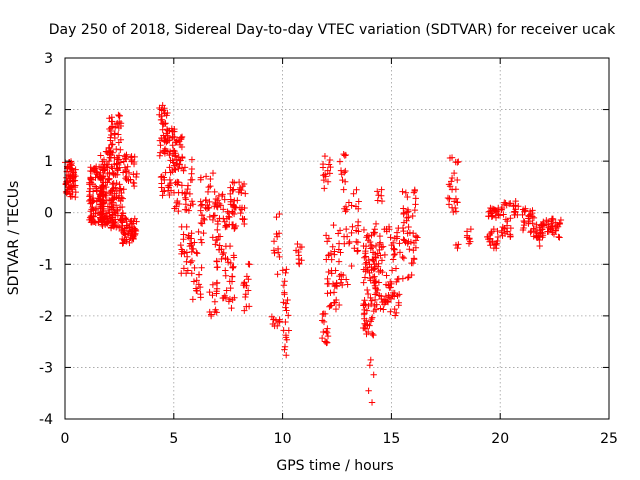 This screenshot has width=640, height=480. Describe the element at coordinates (46, 239) in the screenshot. I see `y-tick-labels: -4 -3 -2 -1 0 1 2 3` at that location.